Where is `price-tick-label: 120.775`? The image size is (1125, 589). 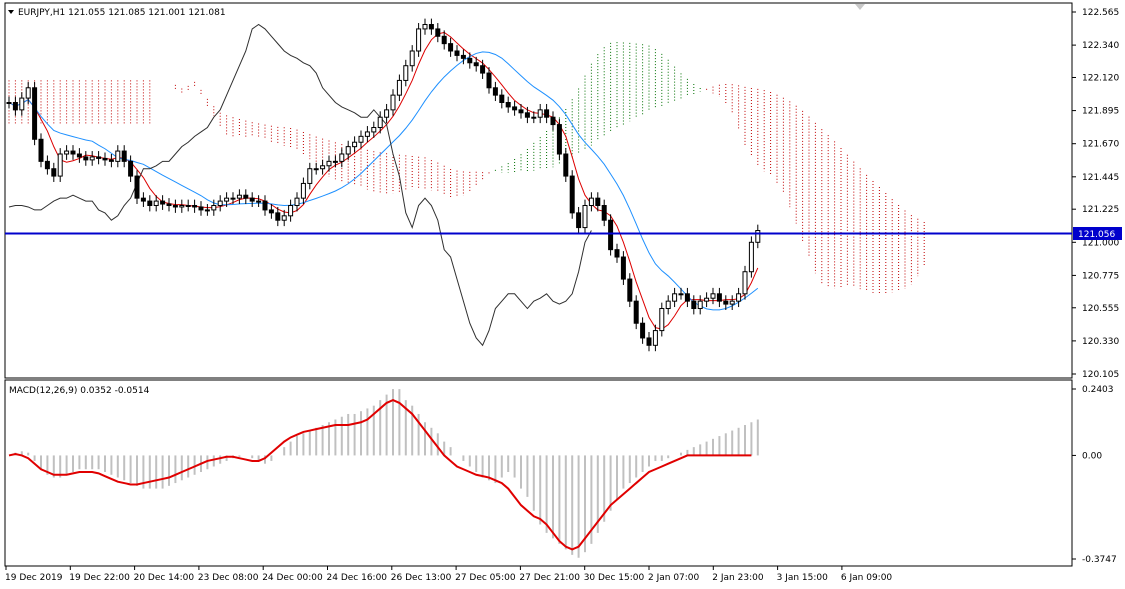 price-tick-label: 120.775 is located at coordinates (1100, 276).